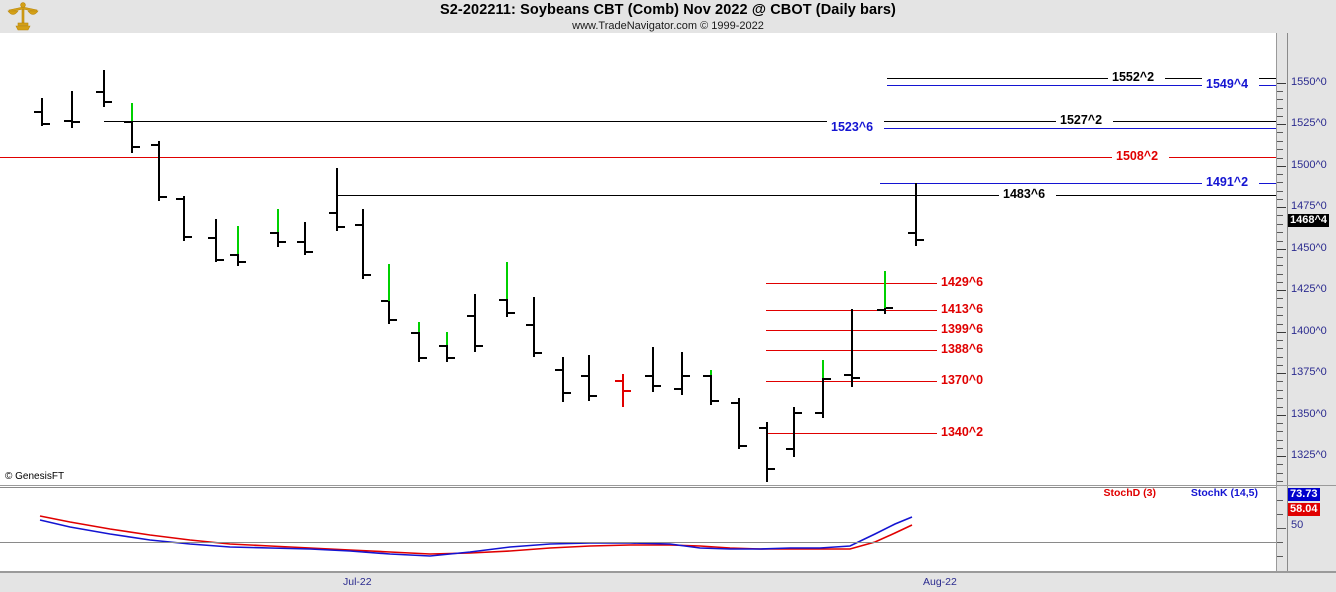  I want to click on price-axis-label: 1450^0, so click(1309, 248).